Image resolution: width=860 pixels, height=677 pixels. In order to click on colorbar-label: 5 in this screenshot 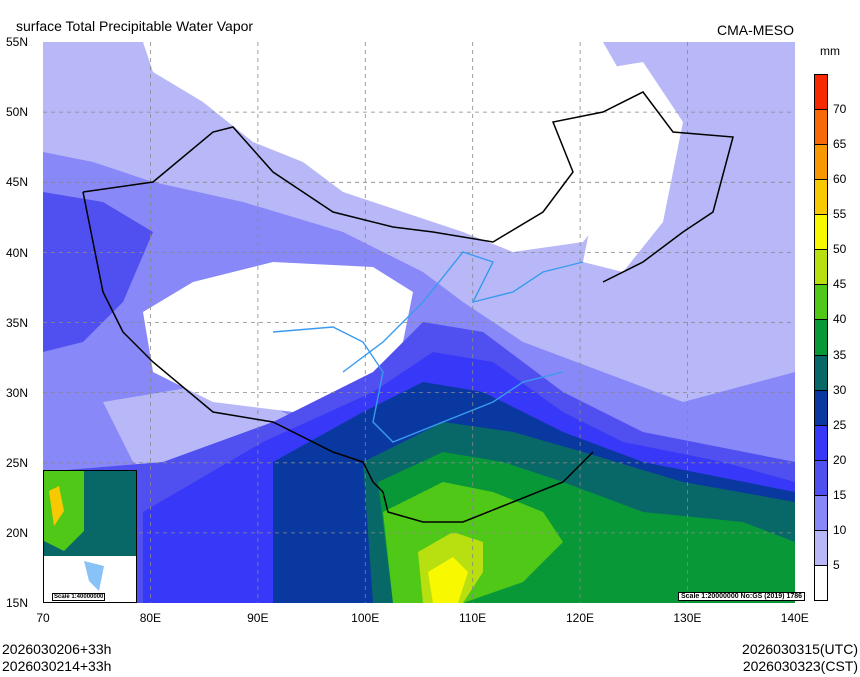, I will do `click(836, 564)`.